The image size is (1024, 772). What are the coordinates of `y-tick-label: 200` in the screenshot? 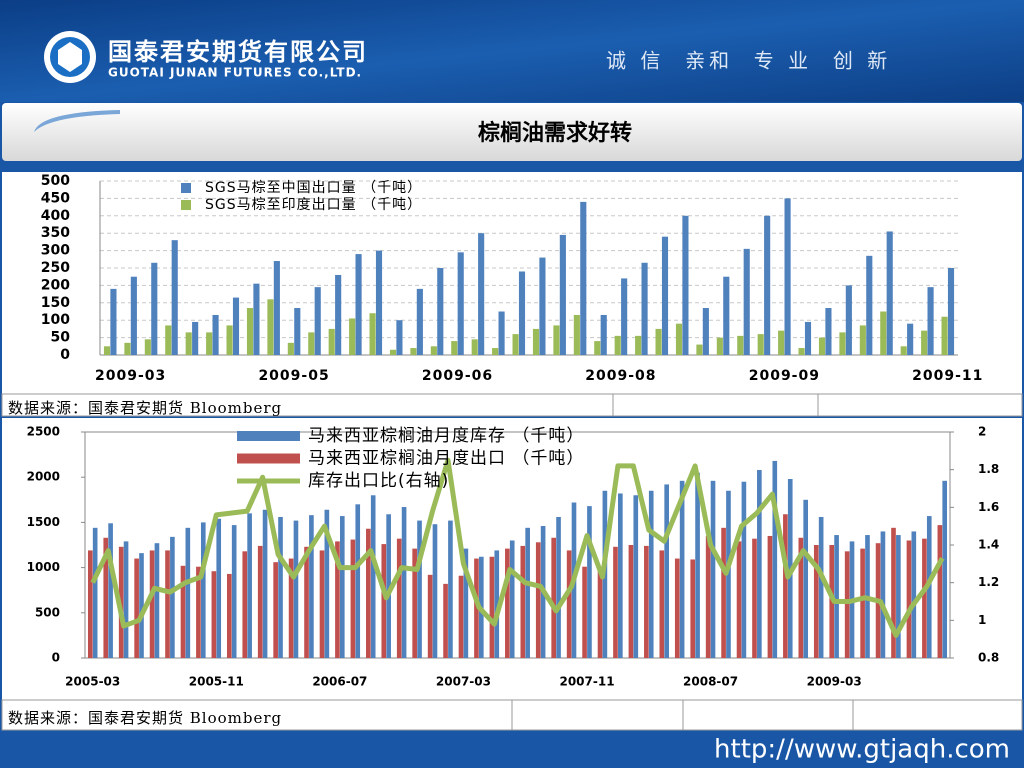 It's located at (55, 285).